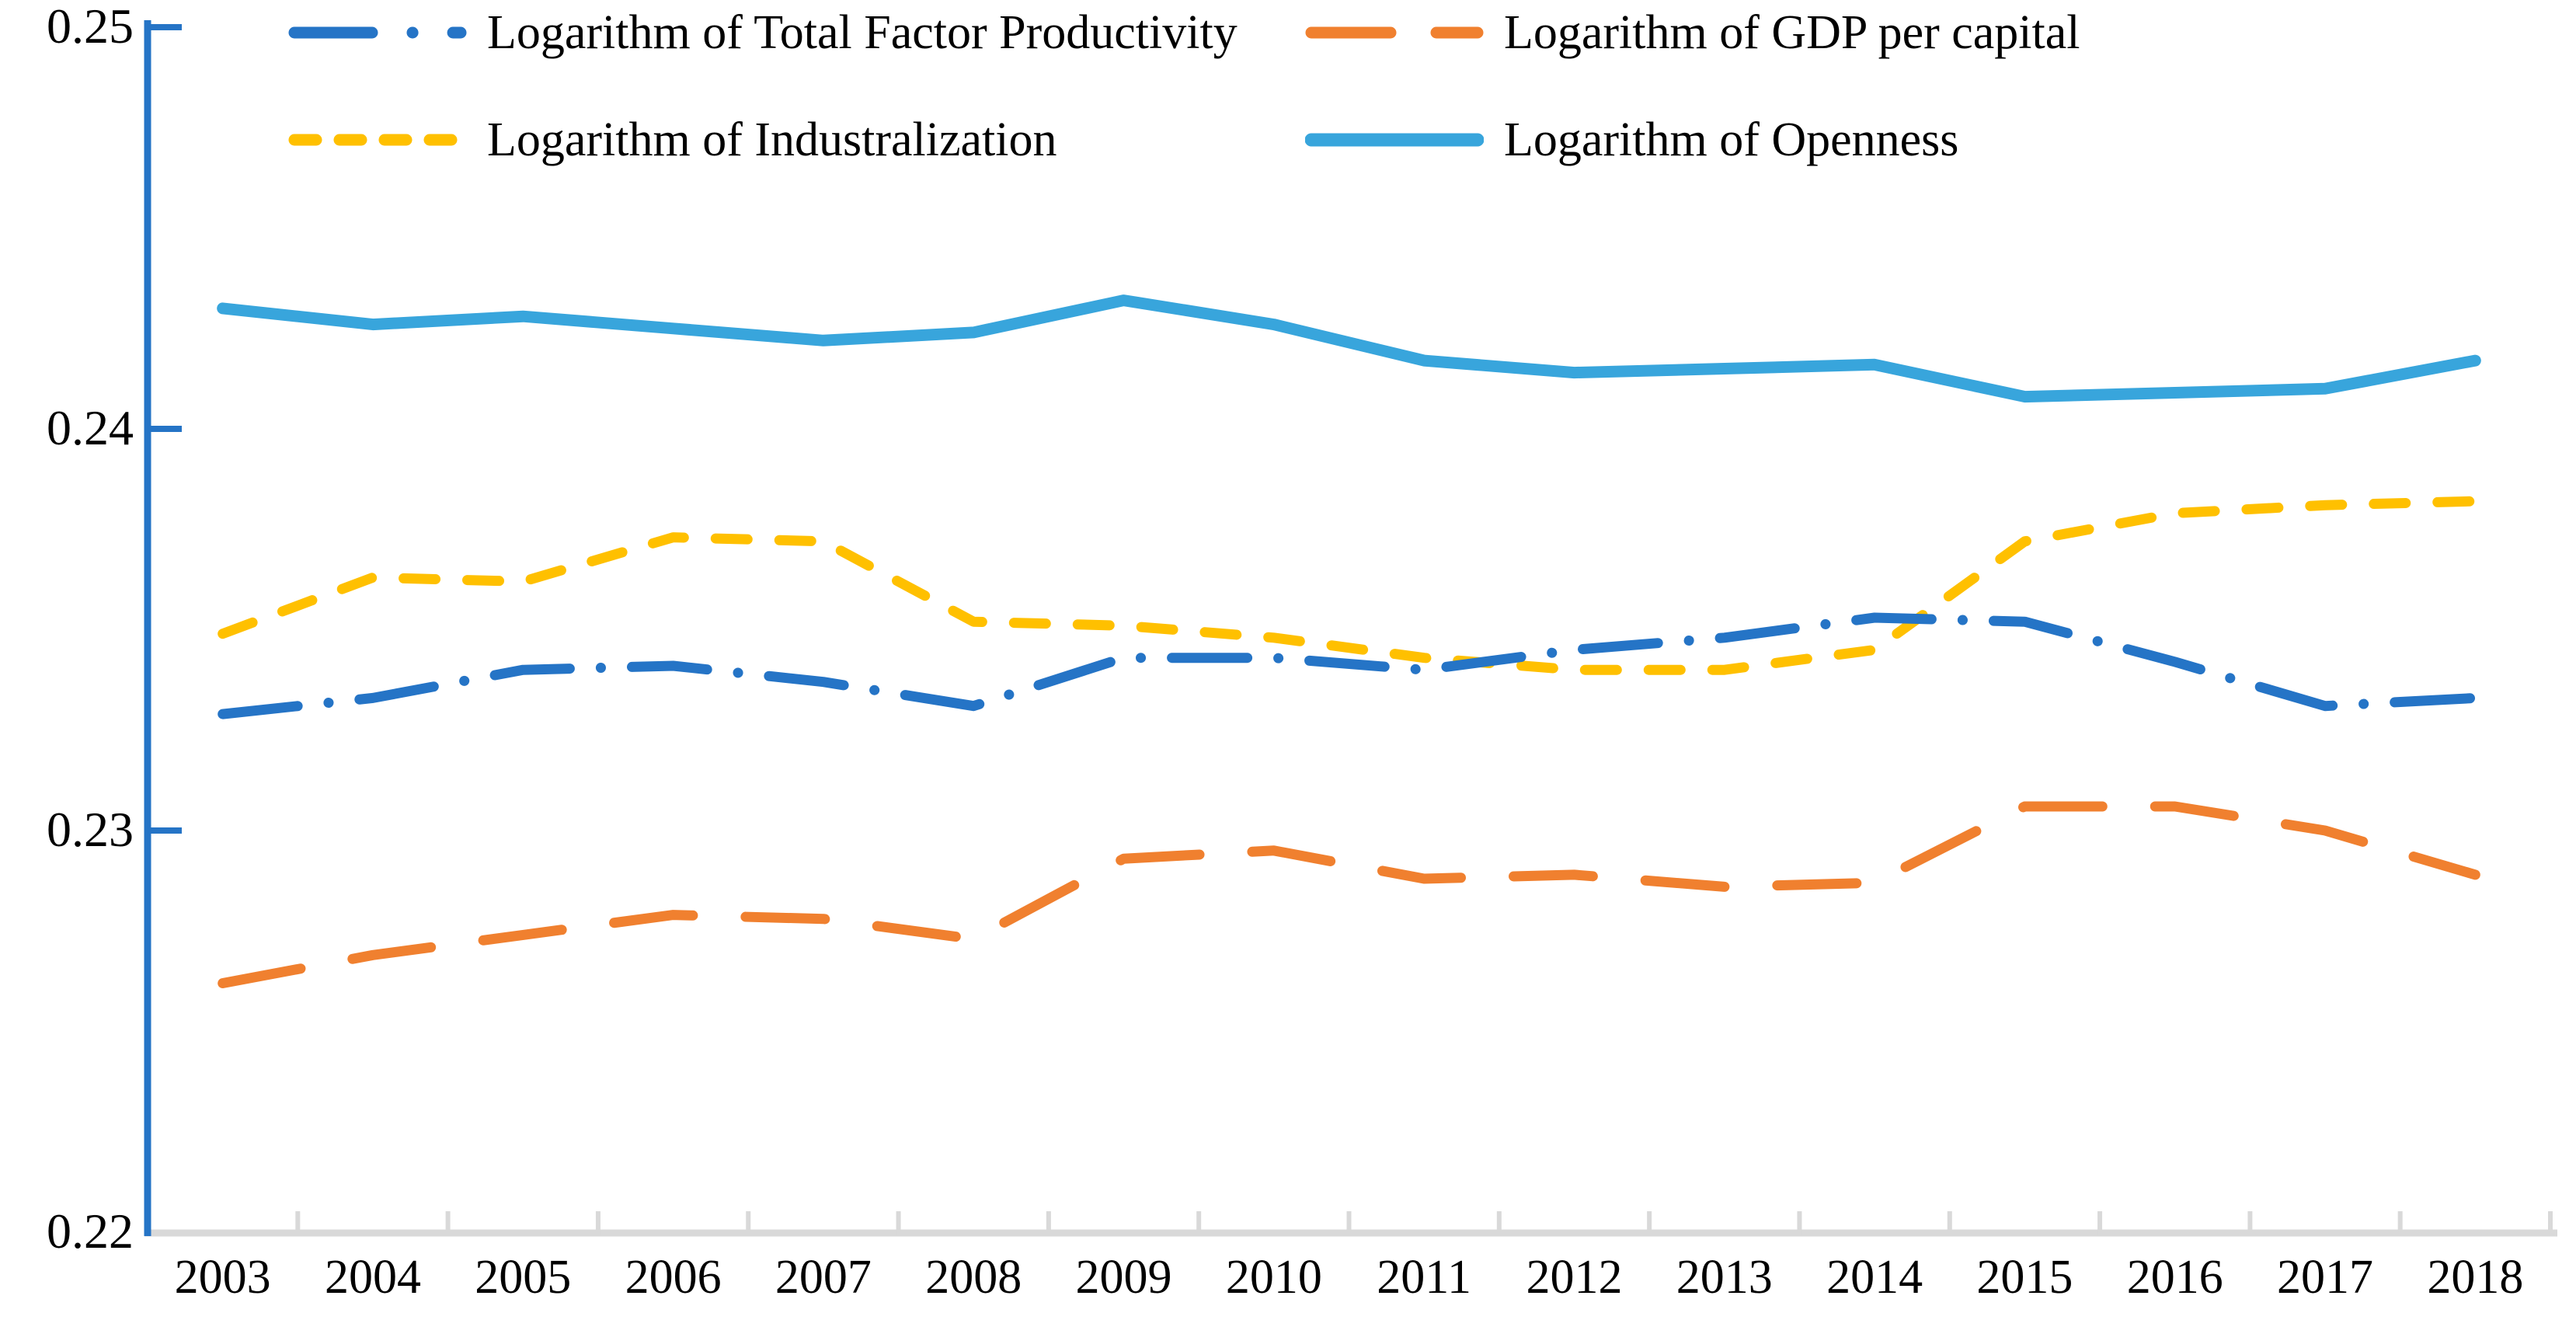 The image size is (2576, 1327). What do you see at coordinates (372, 1277) in the screenshot?
I see `x-tick-label-2004: 2004` at bounding box center [372, 1277].